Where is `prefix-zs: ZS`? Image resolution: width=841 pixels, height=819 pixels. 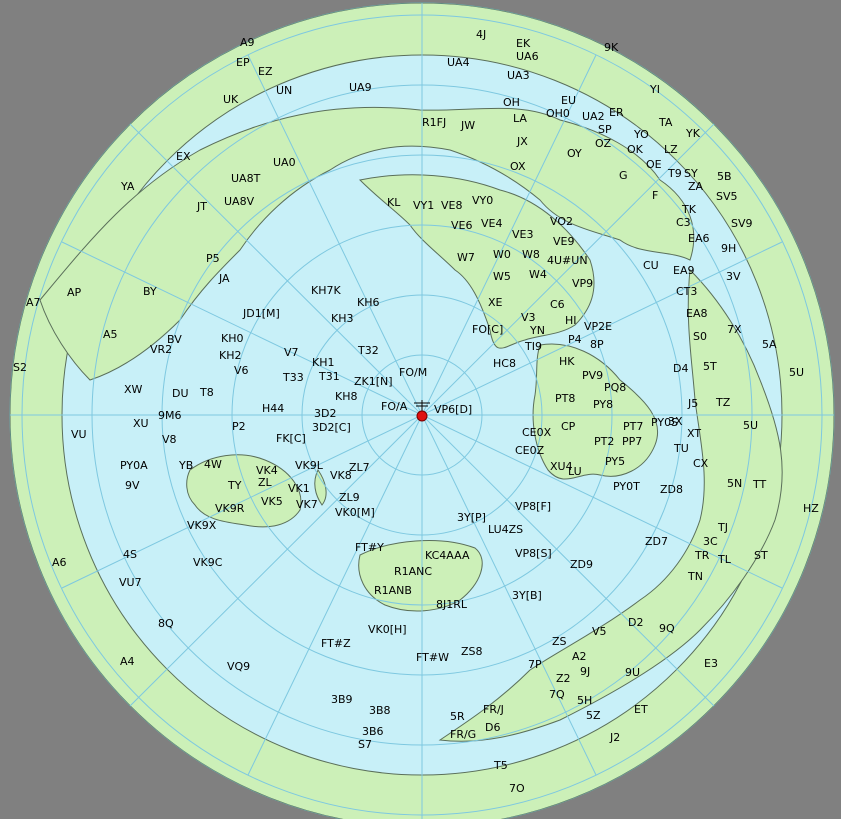 prefix-zs: ZS is located at coordinates (559, 641).